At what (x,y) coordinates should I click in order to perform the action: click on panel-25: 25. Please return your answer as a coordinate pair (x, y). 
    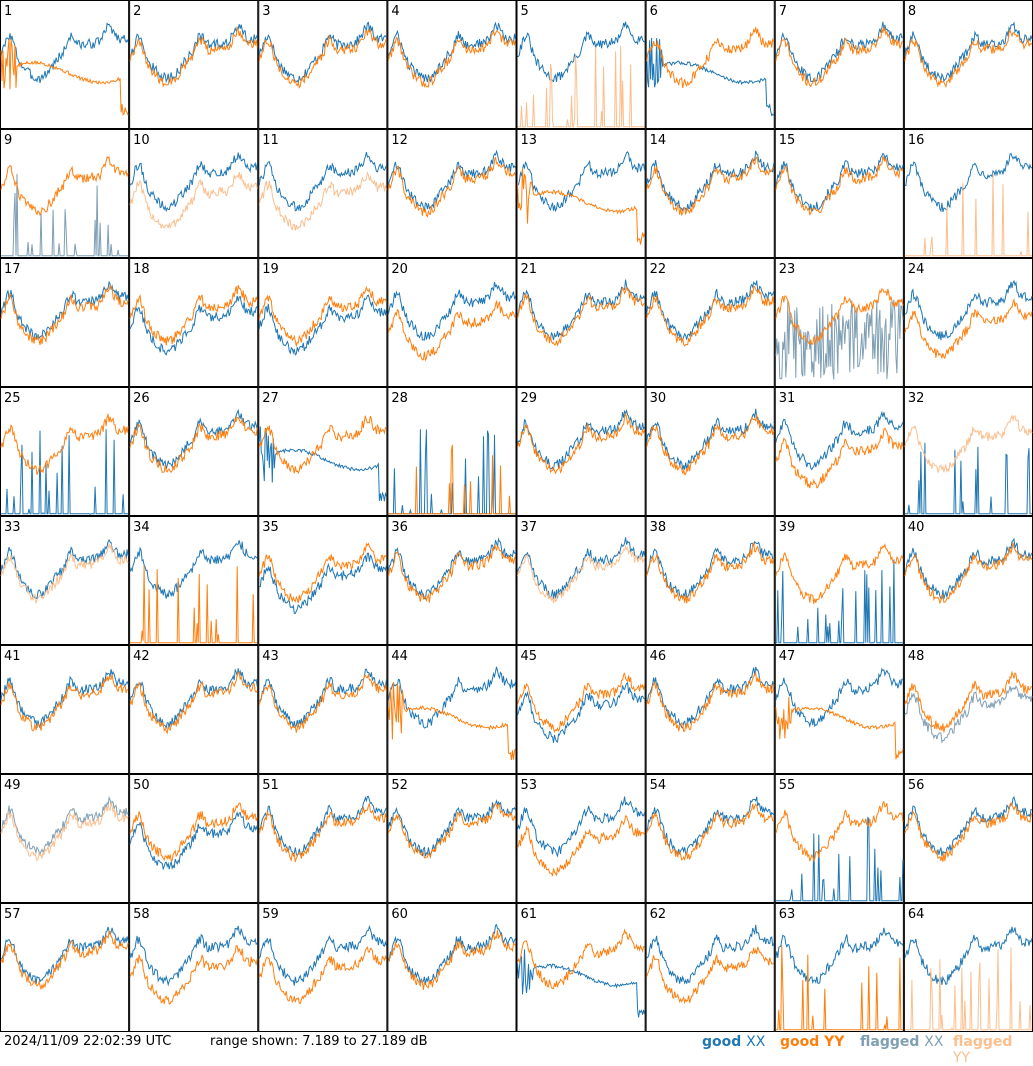
    Looking at the image, I should click on (65, 451).